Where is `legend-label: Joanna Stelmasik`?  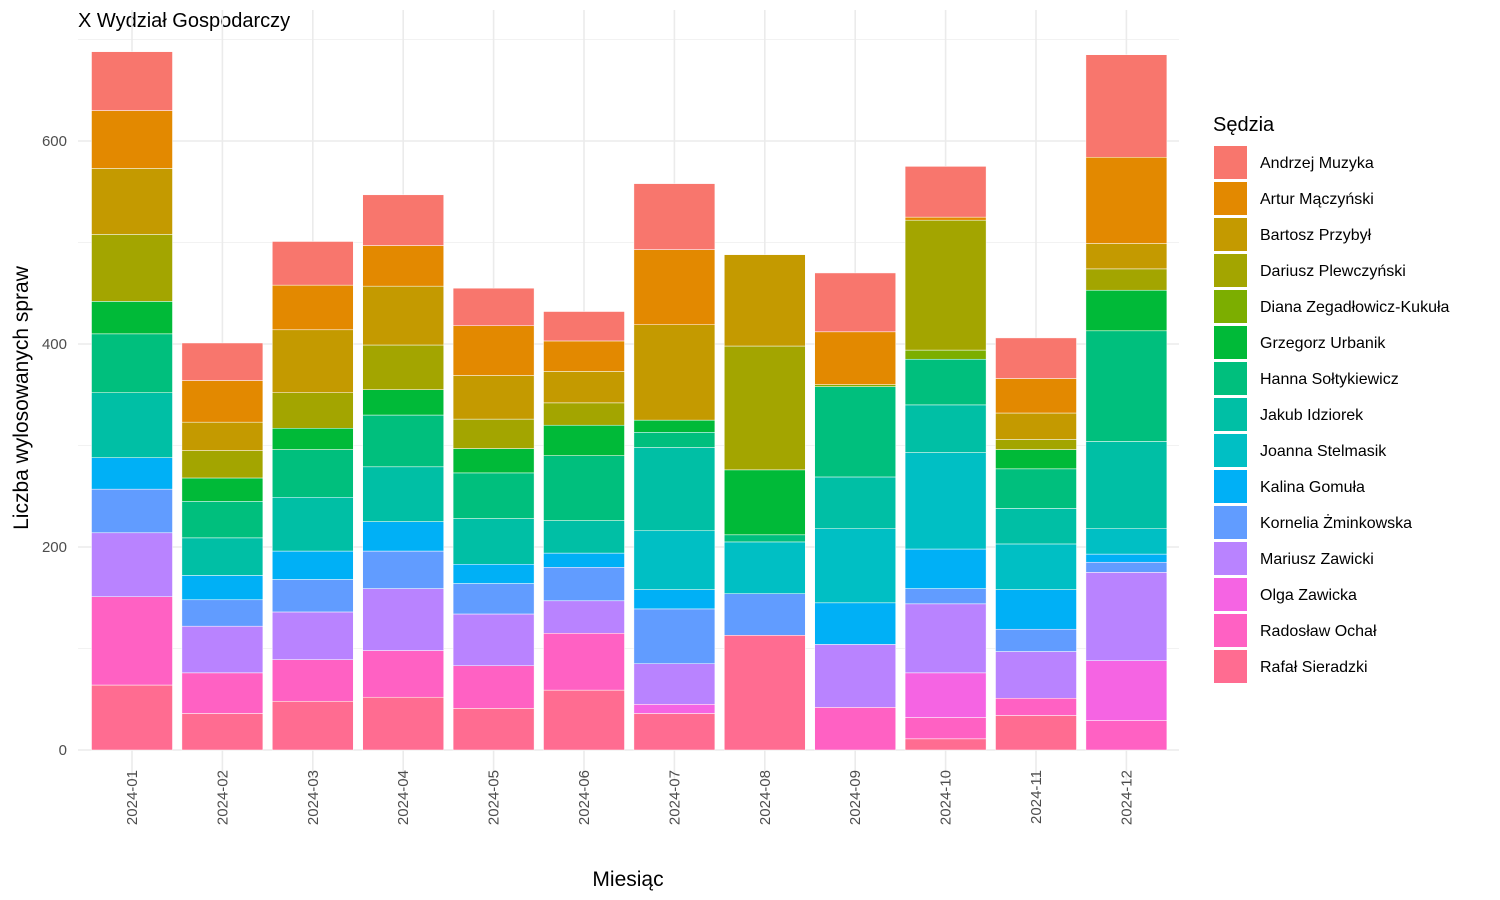
legend-label: Joanna Stelmasik is located at coordinates (1323, 451).